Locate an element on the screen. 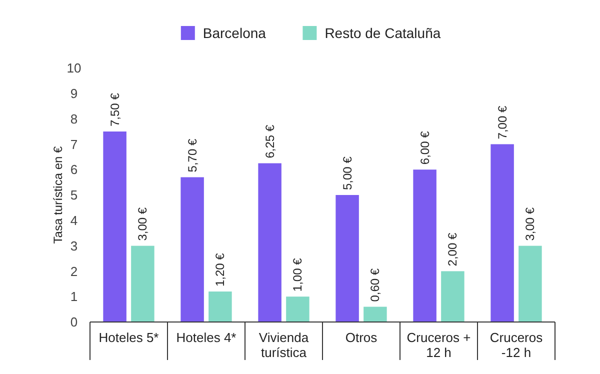  y-tick-label: 9 is located at coordinates (74, 93).